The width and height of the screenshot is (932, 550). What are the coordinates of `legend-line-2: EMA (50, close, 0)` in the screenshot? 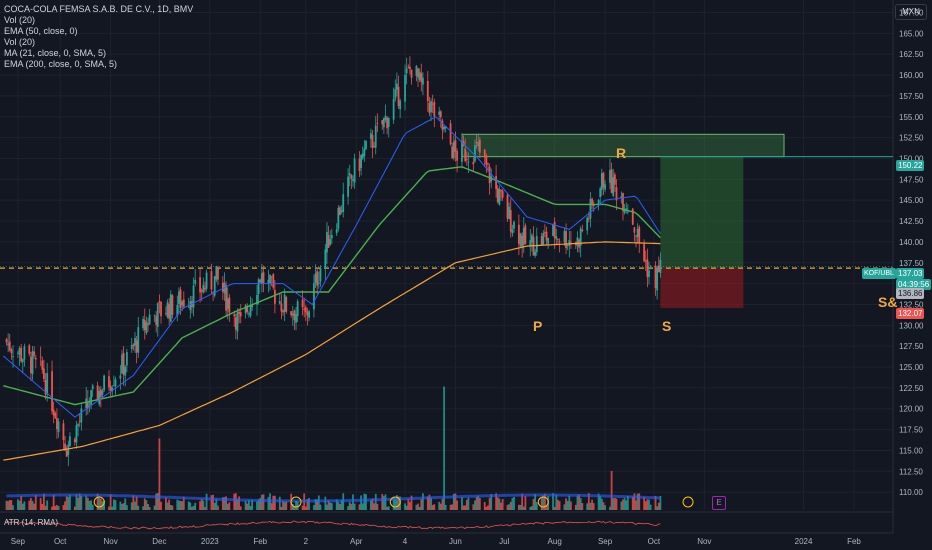 It's located at (41, 31).